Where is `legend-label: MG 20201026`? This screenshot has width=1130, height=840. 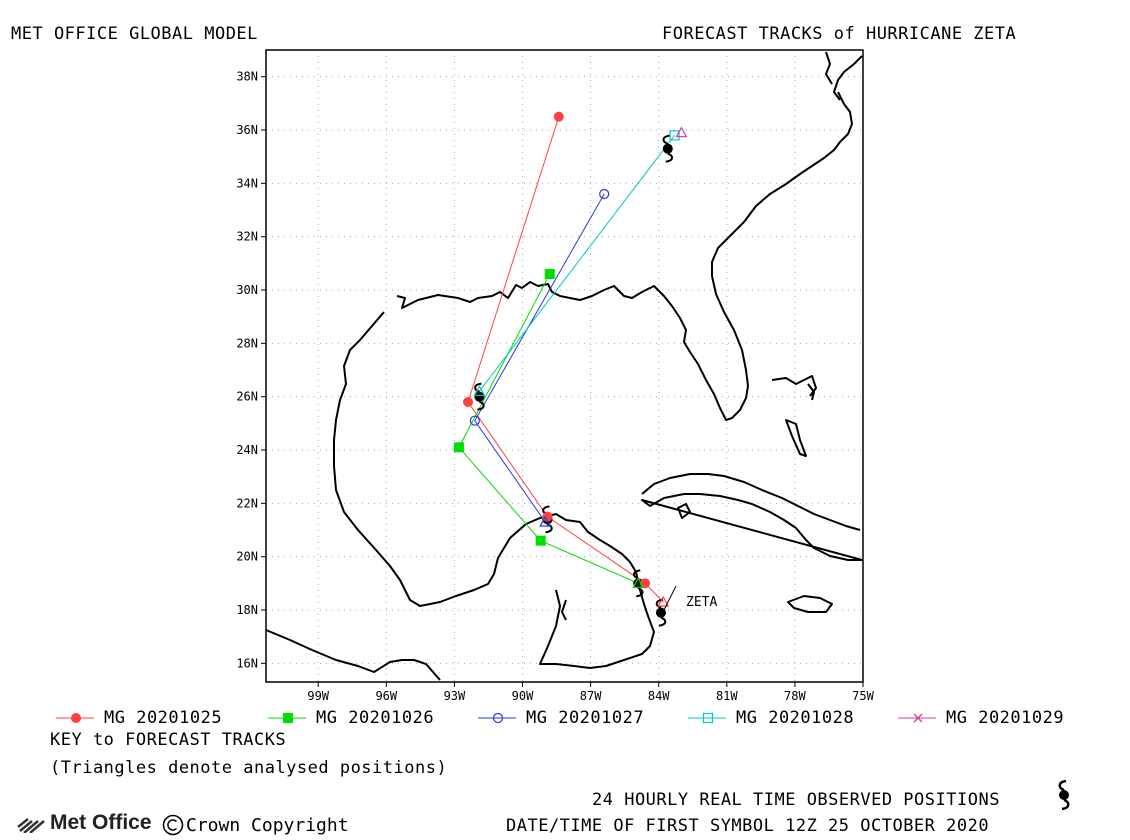 legend-label: MG 20201026 is located at coordinates (375, 718).